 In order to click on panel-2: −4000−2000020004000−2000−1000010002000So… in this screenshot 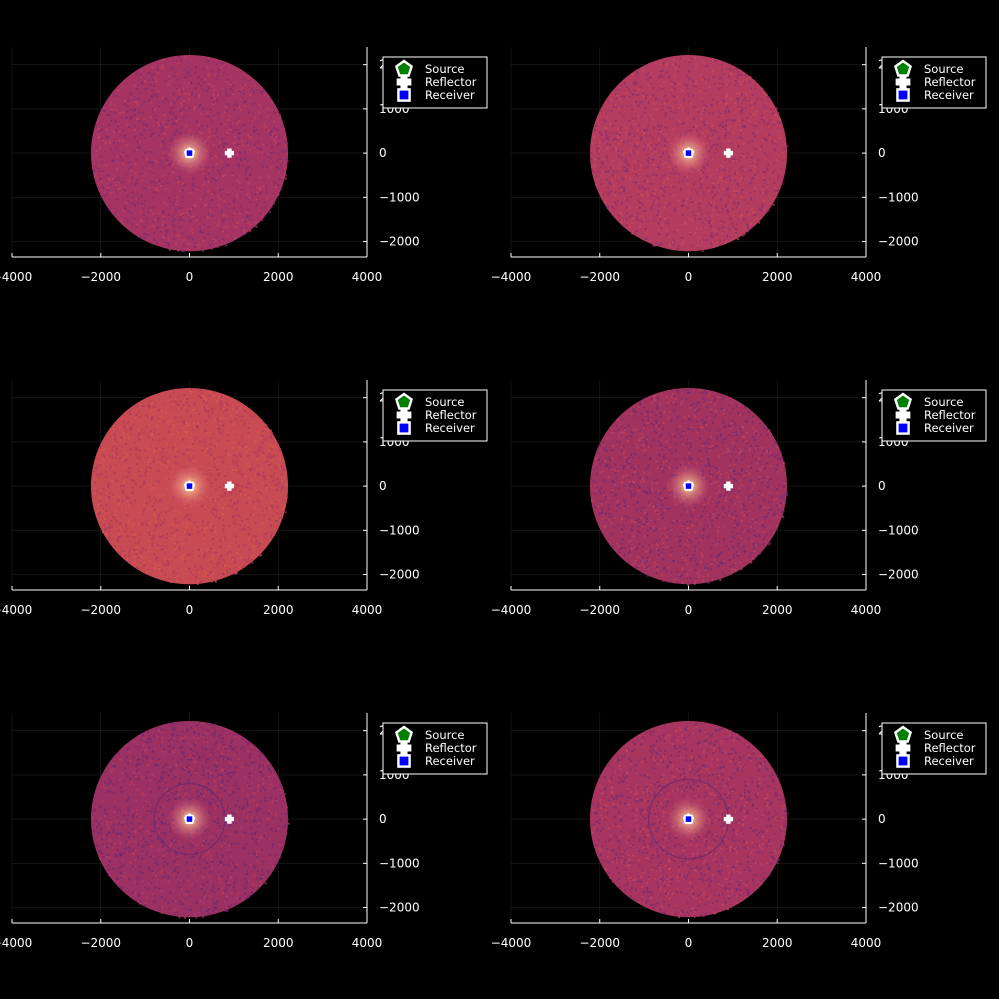, I will do `click(739, 165)`.